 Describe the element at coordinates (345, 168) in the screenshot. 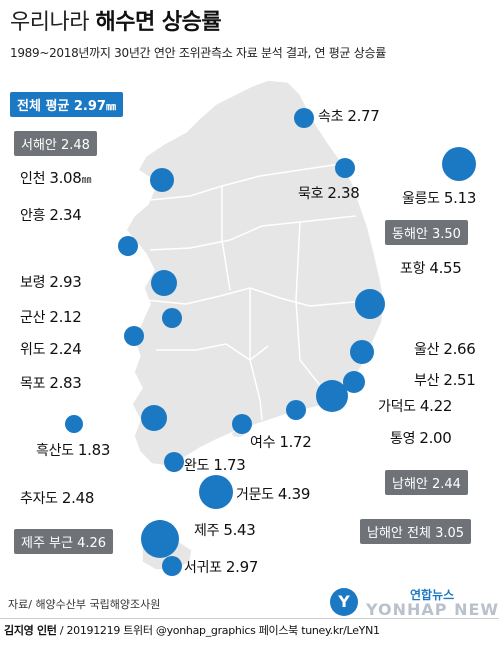

I see `dot-mukho` at that location.